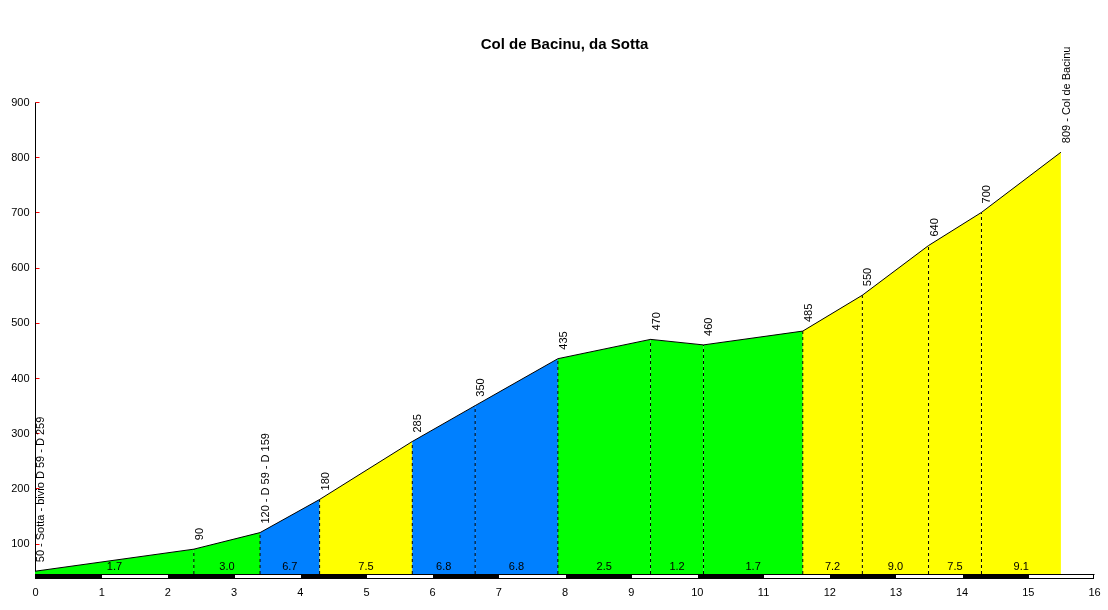  Describe the element at coordinates (20, 432) in the screenshot. I see `y-tick-label: 300` at that location.